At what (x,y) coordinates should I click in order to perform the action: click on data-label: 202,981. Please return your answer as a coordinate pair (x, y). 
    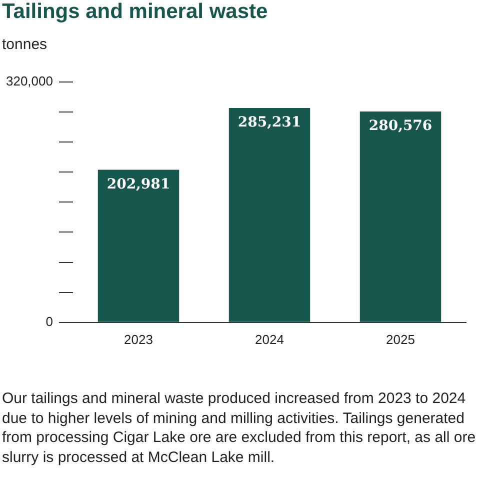
    Looking at the image, I should click on (138, 184).